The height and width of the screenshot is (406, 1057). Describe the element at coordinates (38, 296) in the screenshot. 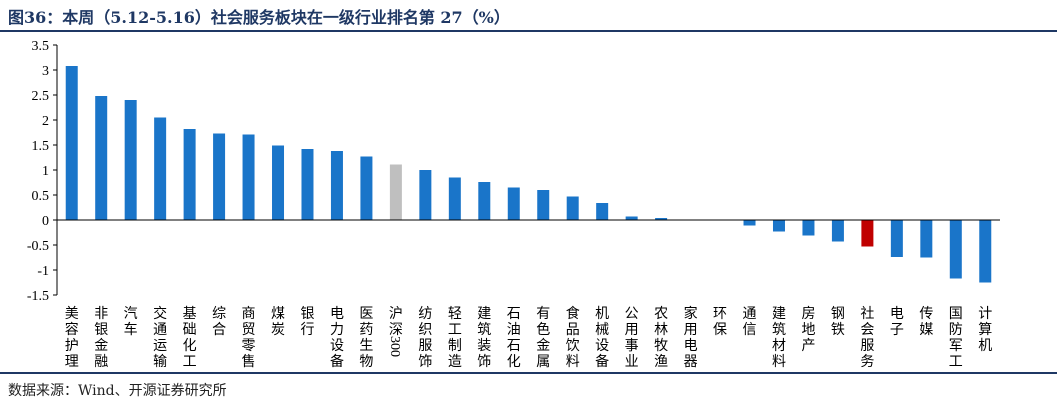

I see `y-tick-label: -1.5` at that location.